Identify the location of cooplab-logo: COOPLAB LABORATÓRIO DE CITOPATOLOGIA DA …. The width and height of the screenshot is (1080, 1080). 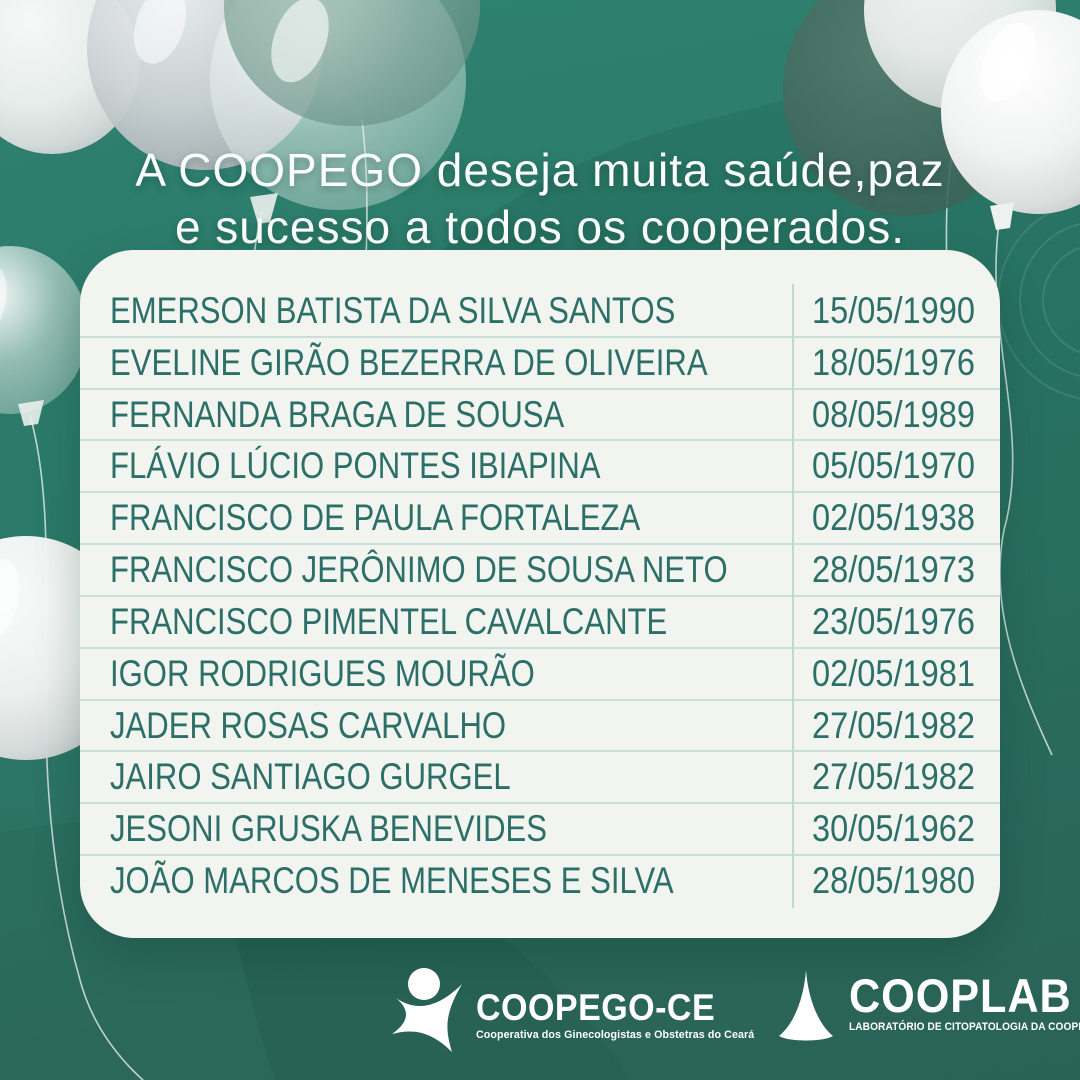
(928, 1005).